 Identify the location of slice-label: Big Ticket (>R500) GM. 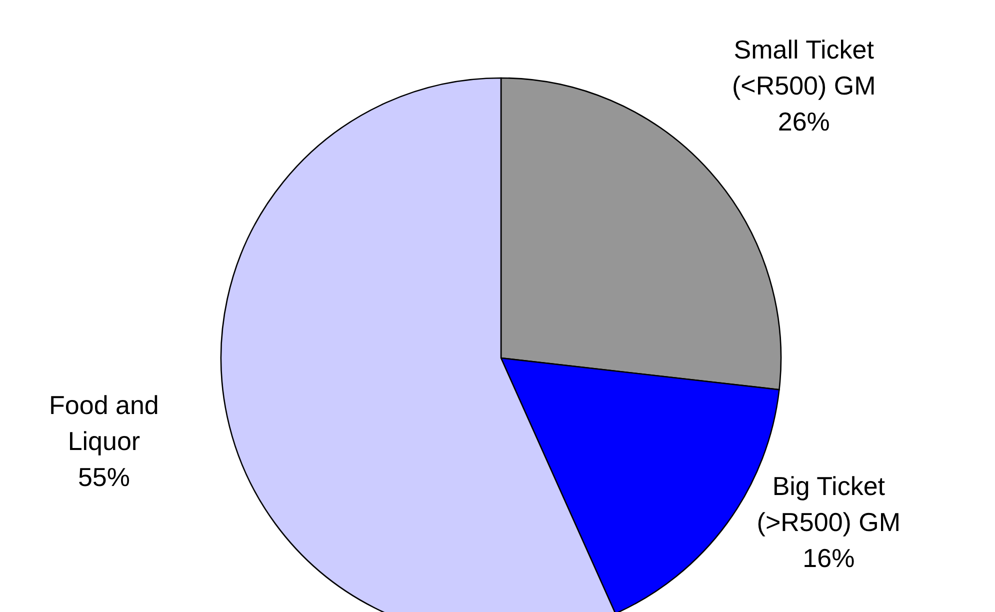
(828, 503).